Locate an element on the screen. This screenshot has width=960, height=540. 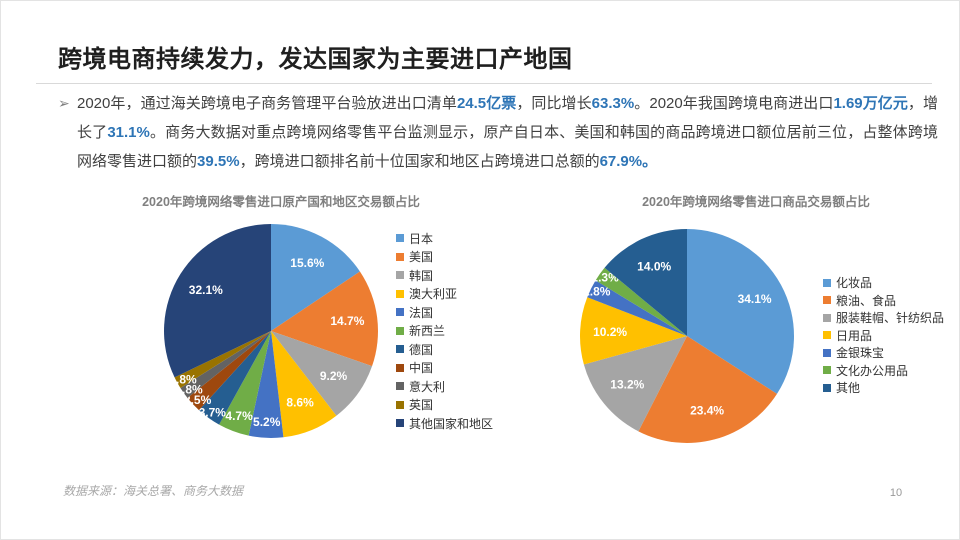
pie-slice-label-6: 3.7% is located at coordinates (213, 413).